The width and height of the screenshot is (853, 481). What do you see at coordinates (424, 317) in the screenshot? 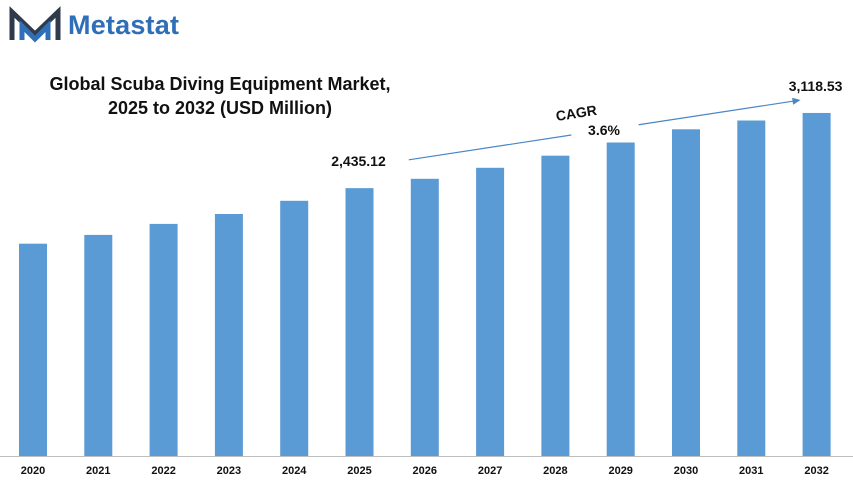
I see `bar-2026` at bounding box center [424, 317].